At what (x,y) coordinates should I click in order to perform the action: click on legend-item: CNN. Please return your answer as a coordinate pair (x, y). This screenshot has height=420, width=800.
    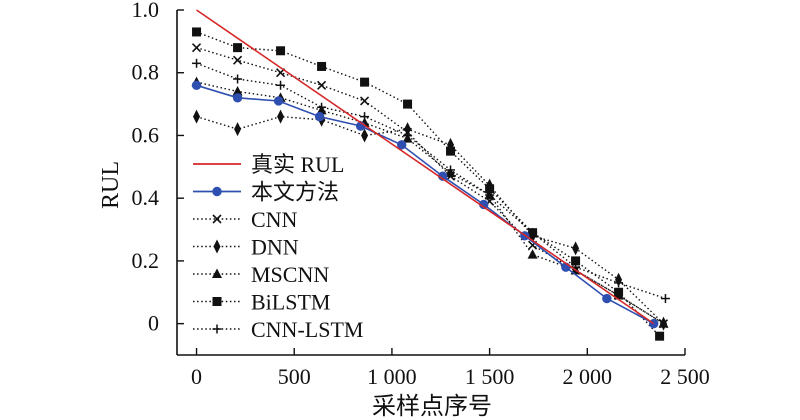
    Looking at the image, I should click on (245, 219).